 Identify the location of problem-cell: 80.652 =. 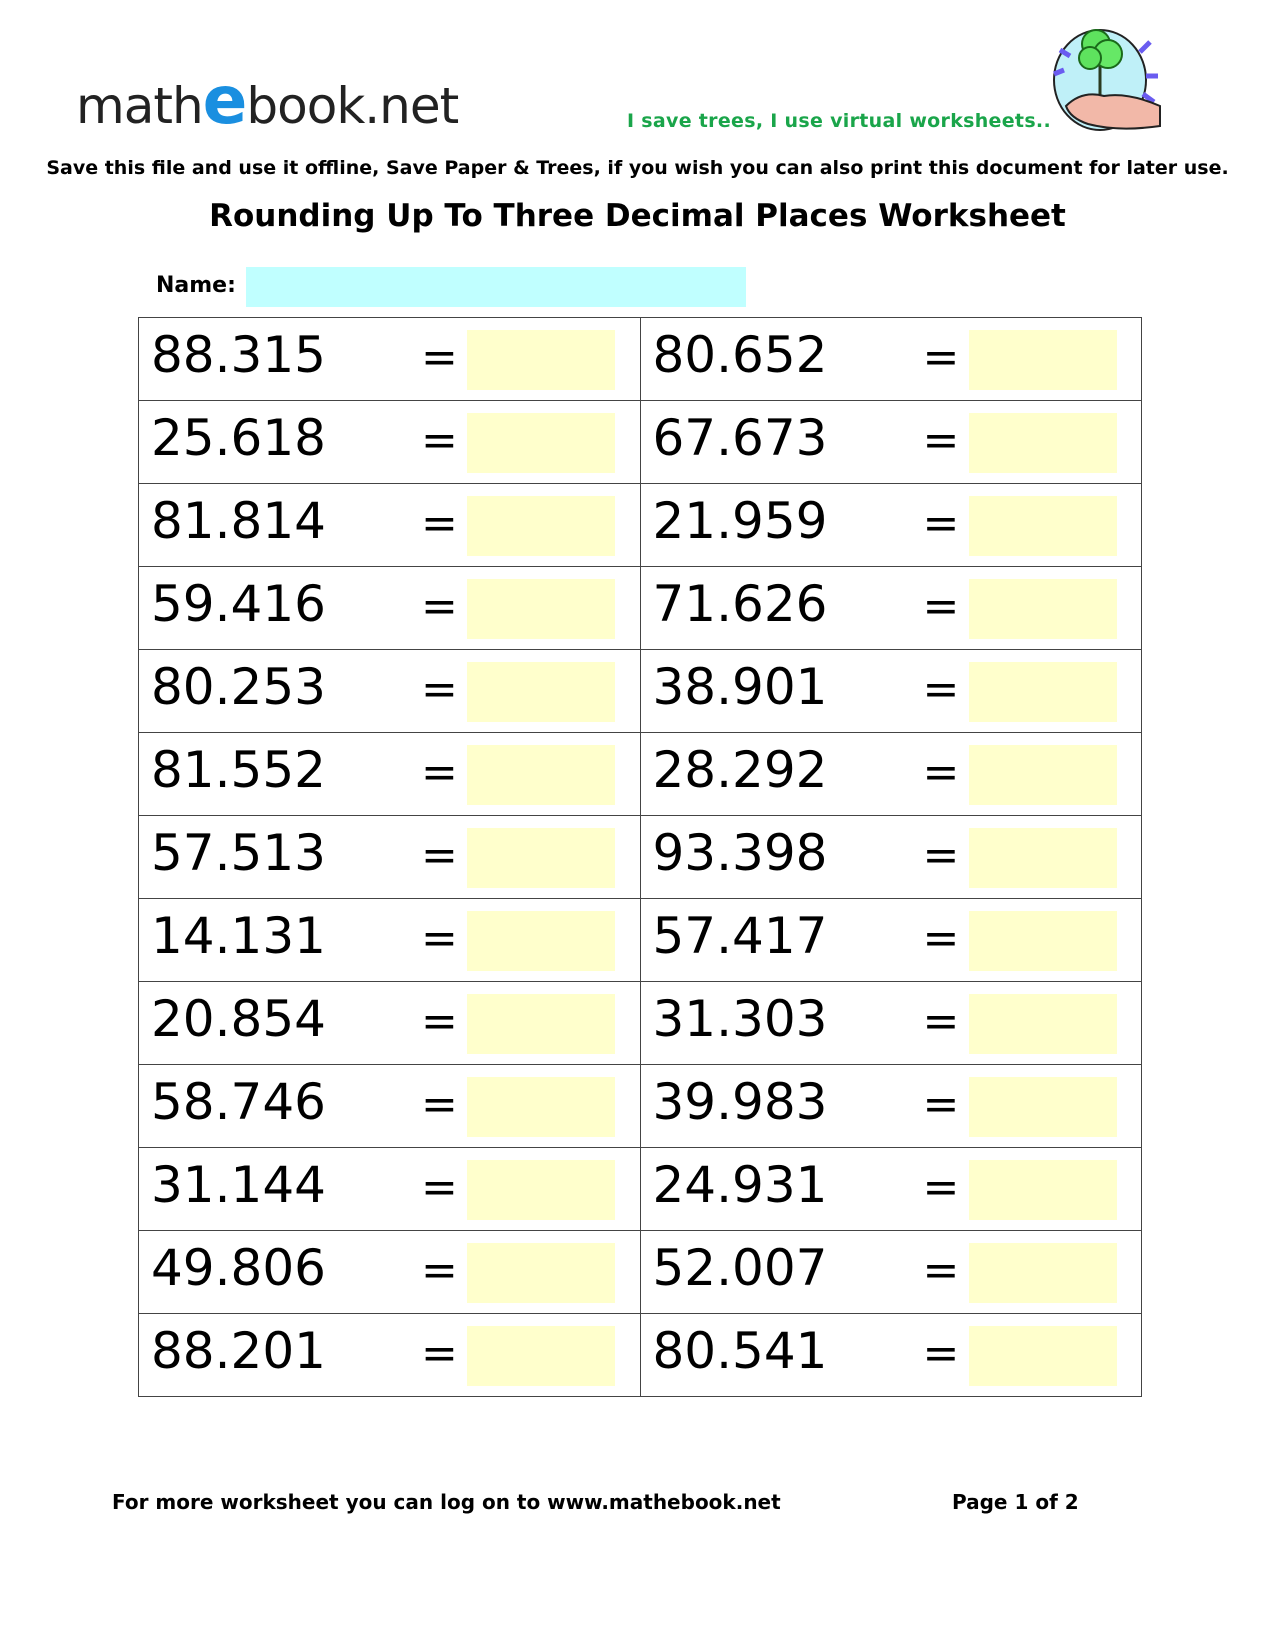
(890, 359).